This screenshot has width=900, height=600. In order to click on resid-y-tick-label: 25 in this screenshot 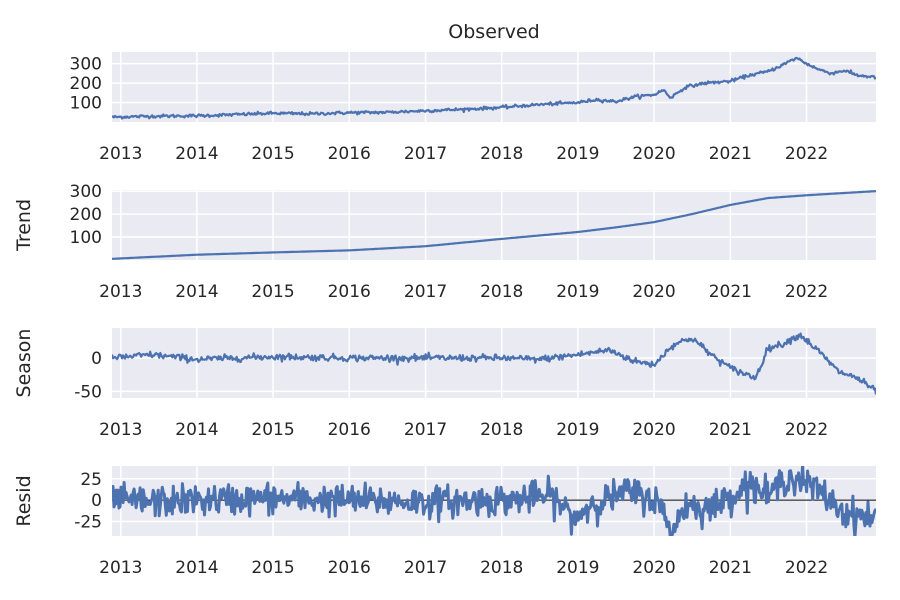, I will do `click(91, 480)`.